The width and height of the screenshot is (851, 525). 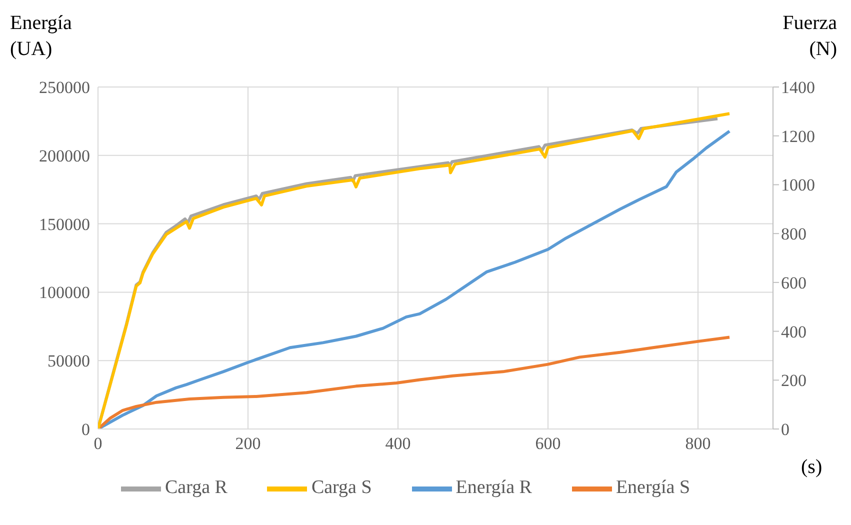 What do you see at coordinates (793, 234) in the screenshot?
I see `y2-tick-label: 800` at bounding box center [793, 234].